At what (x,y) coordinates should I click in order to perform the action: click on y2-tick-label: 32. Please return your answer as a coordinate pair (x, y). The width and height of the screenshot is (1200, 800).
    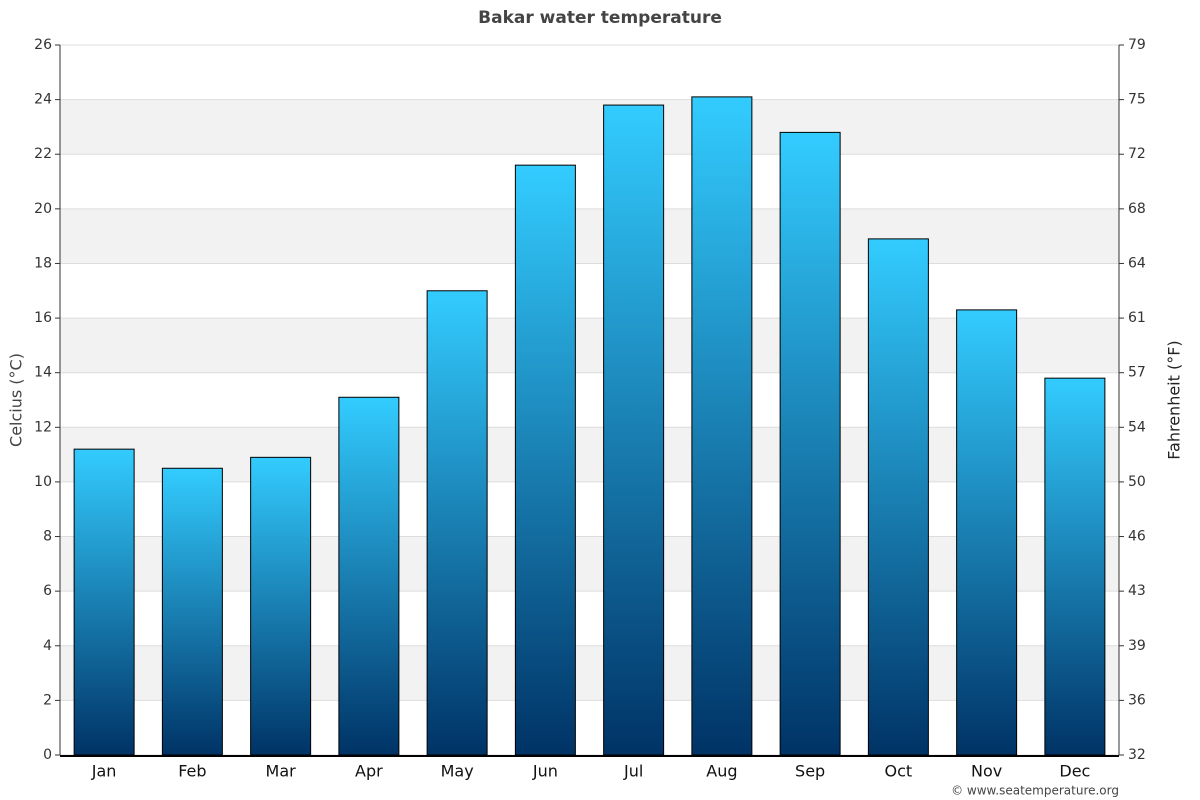
    Looking at the image, I should click on (1137, 755).